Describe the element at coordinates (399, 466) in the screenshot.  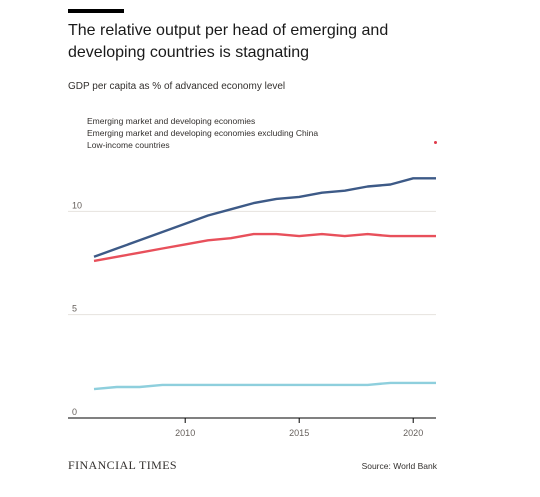
I see `source-note: Source: World Bank` at that location.